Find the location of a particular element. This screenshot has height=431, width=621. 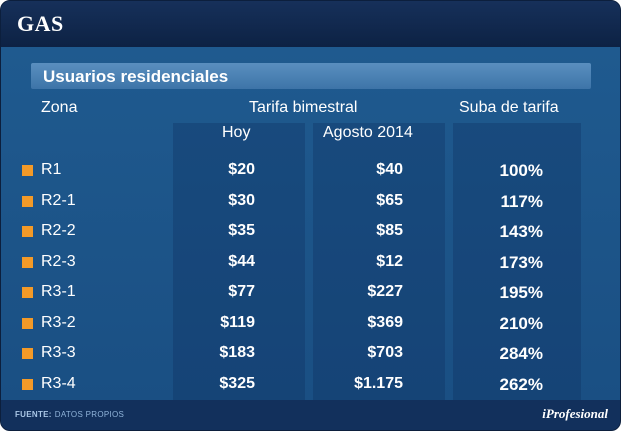

table-row: R3-3 $183 $703 284% is located at coordinates (310, 354).